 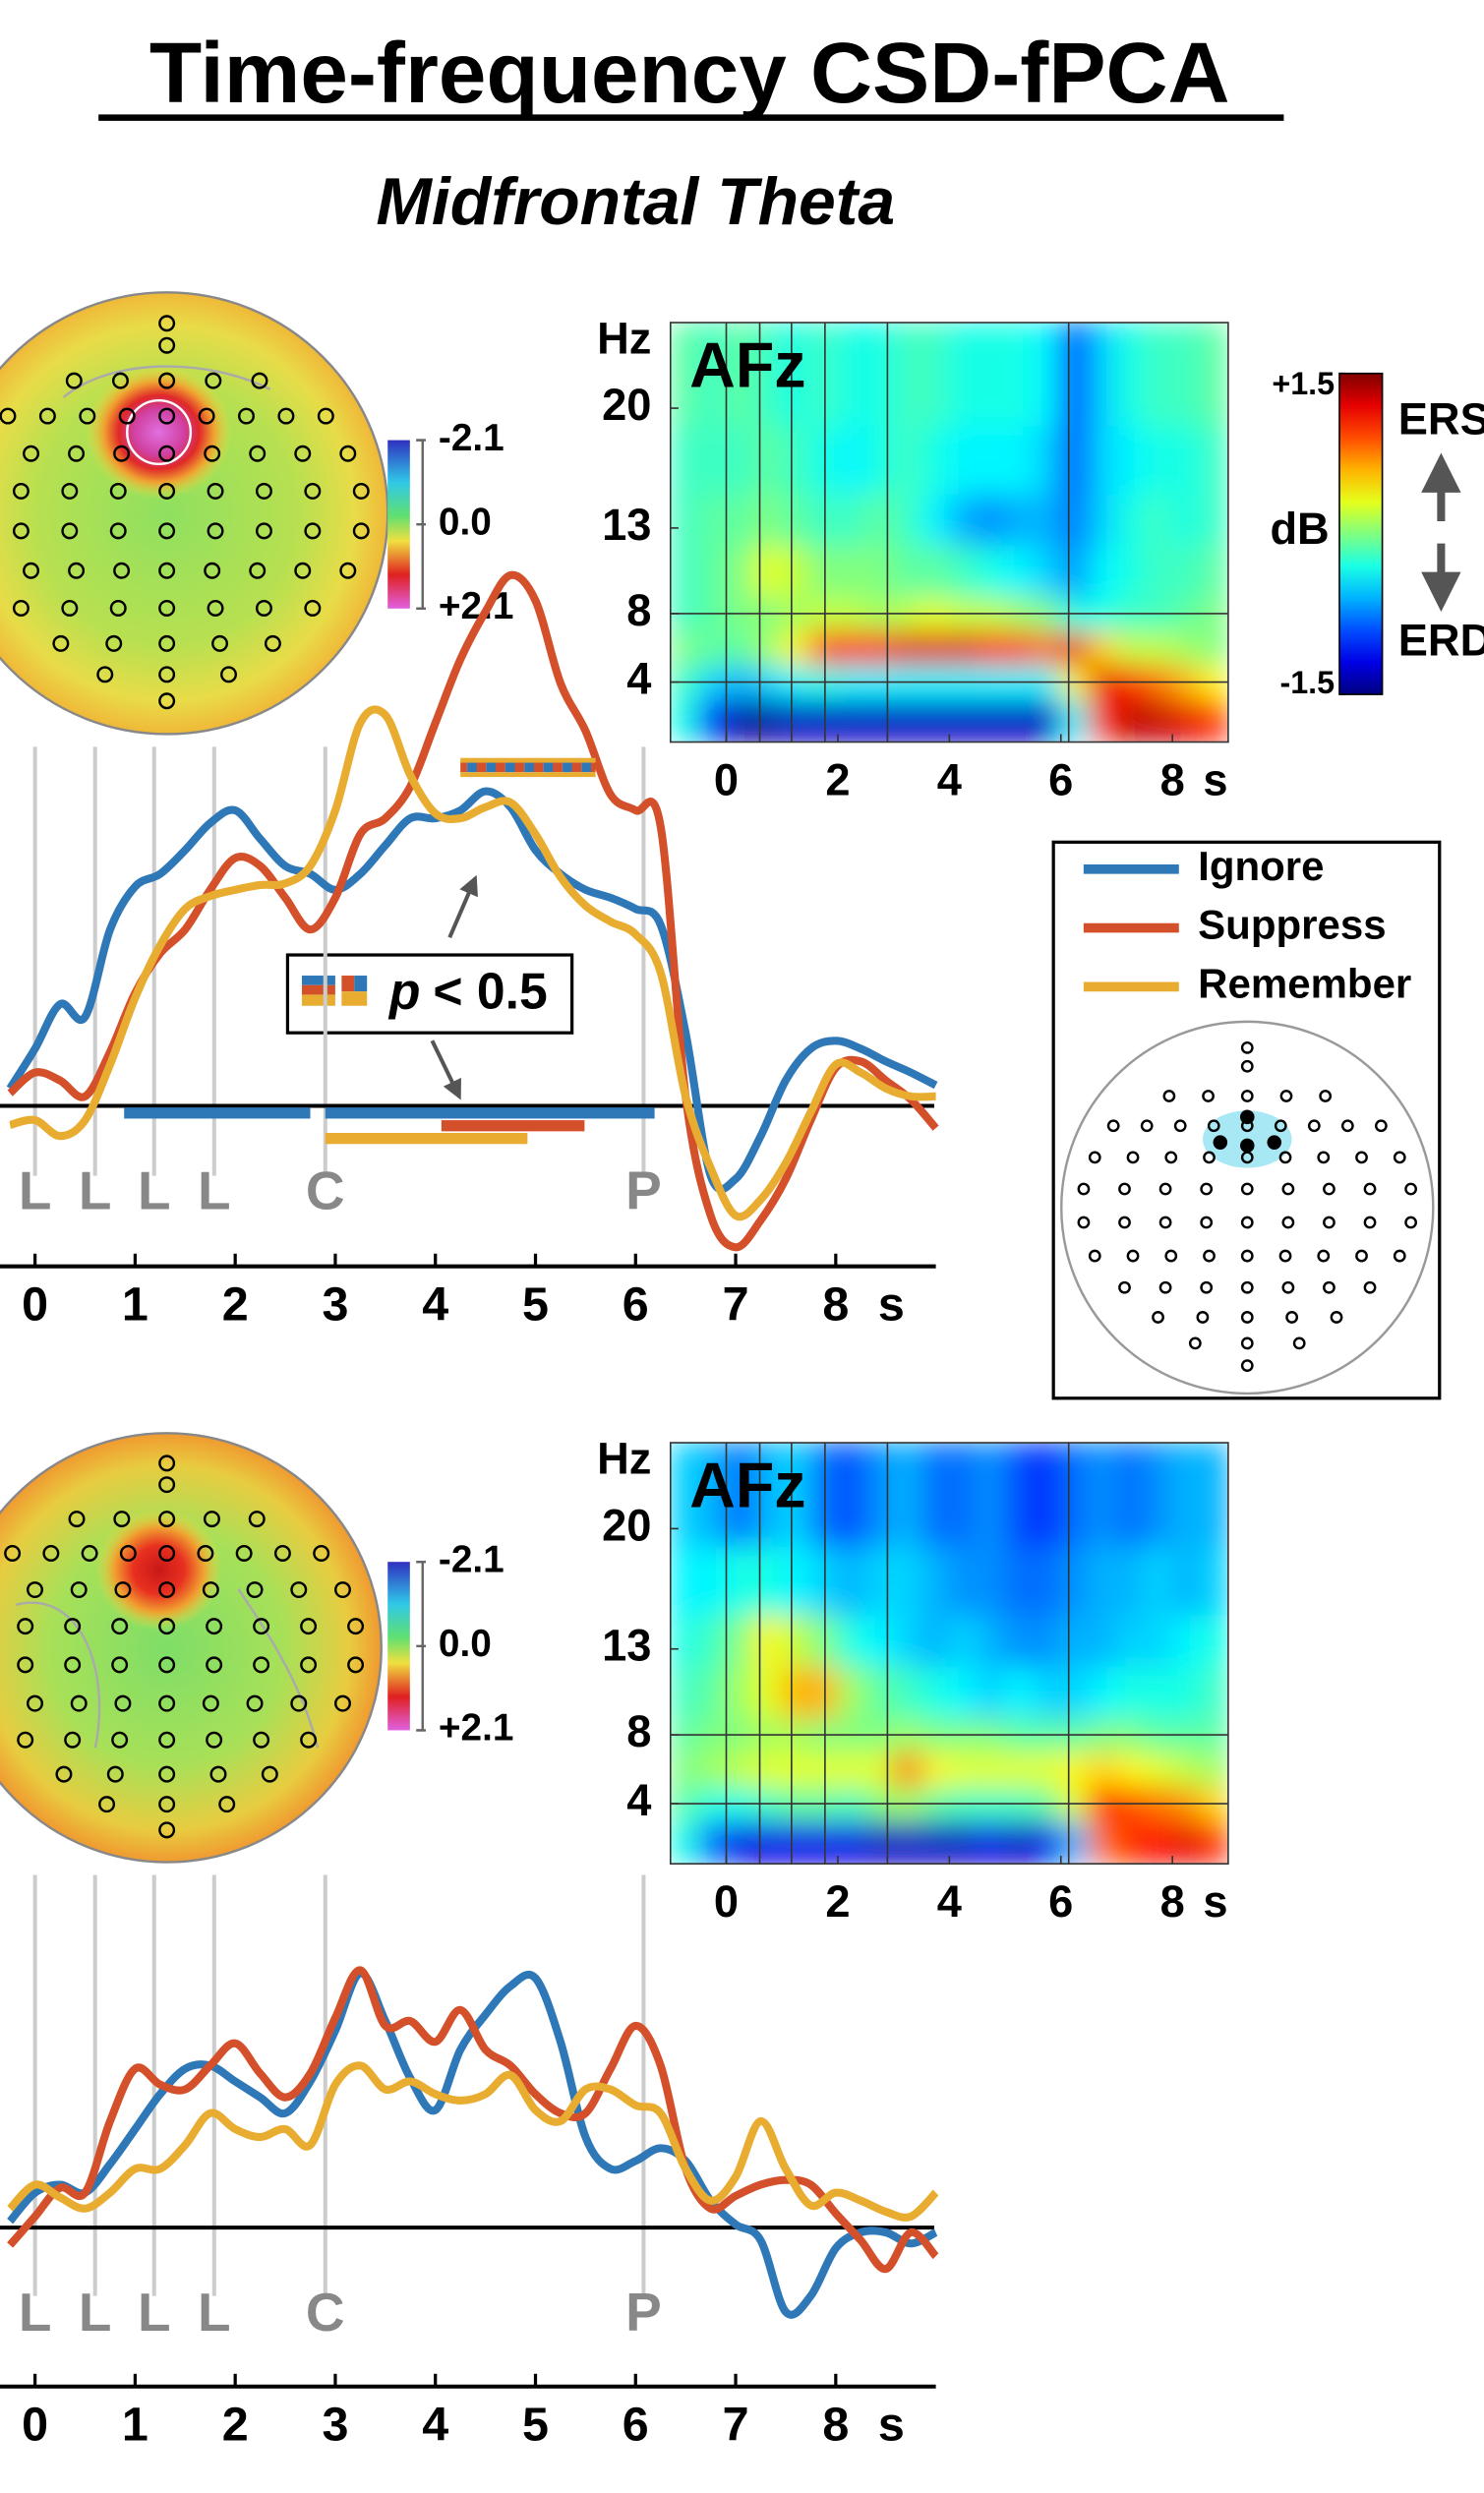 What do you see at coordinates (836, 1304) in the screenshot?
I see `x-tick-label: 8` at bounding box center [836, 1304].